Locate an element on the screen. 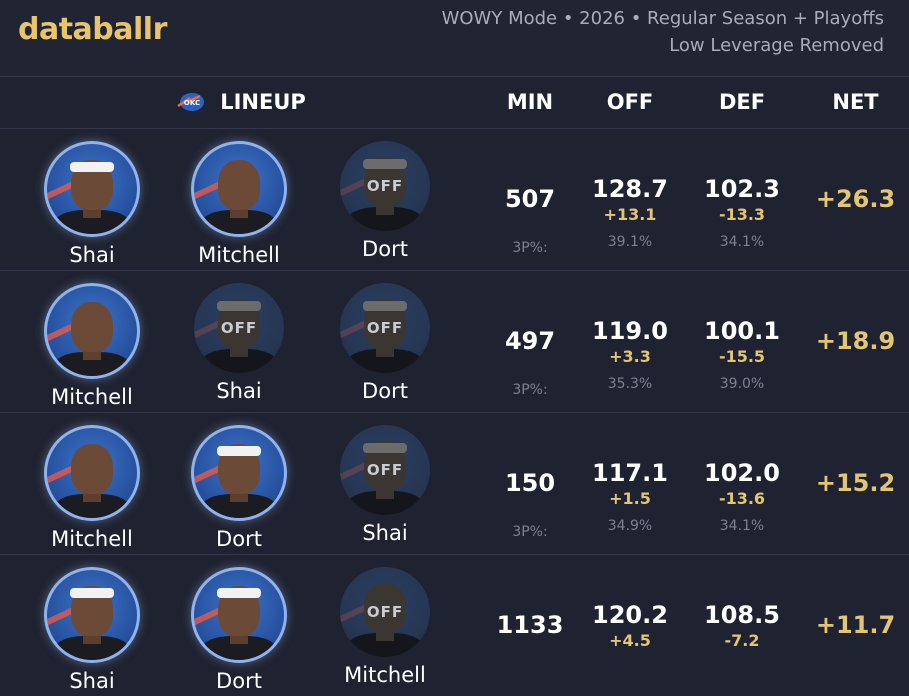 The width and height of the screenshot is (909, 696). minutes-value: 150 is located at coordinates (530, 483).